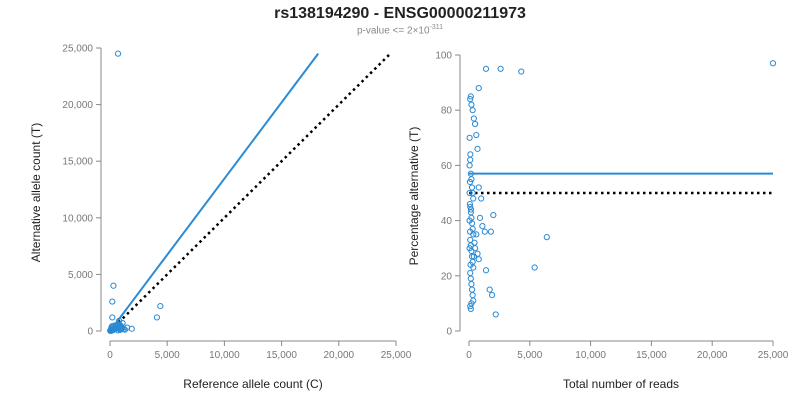 The width and height of the screenshot is (800, 400). I want to click on chart-title: rs138194290 - ENSG00000211973, so click(400, 13).